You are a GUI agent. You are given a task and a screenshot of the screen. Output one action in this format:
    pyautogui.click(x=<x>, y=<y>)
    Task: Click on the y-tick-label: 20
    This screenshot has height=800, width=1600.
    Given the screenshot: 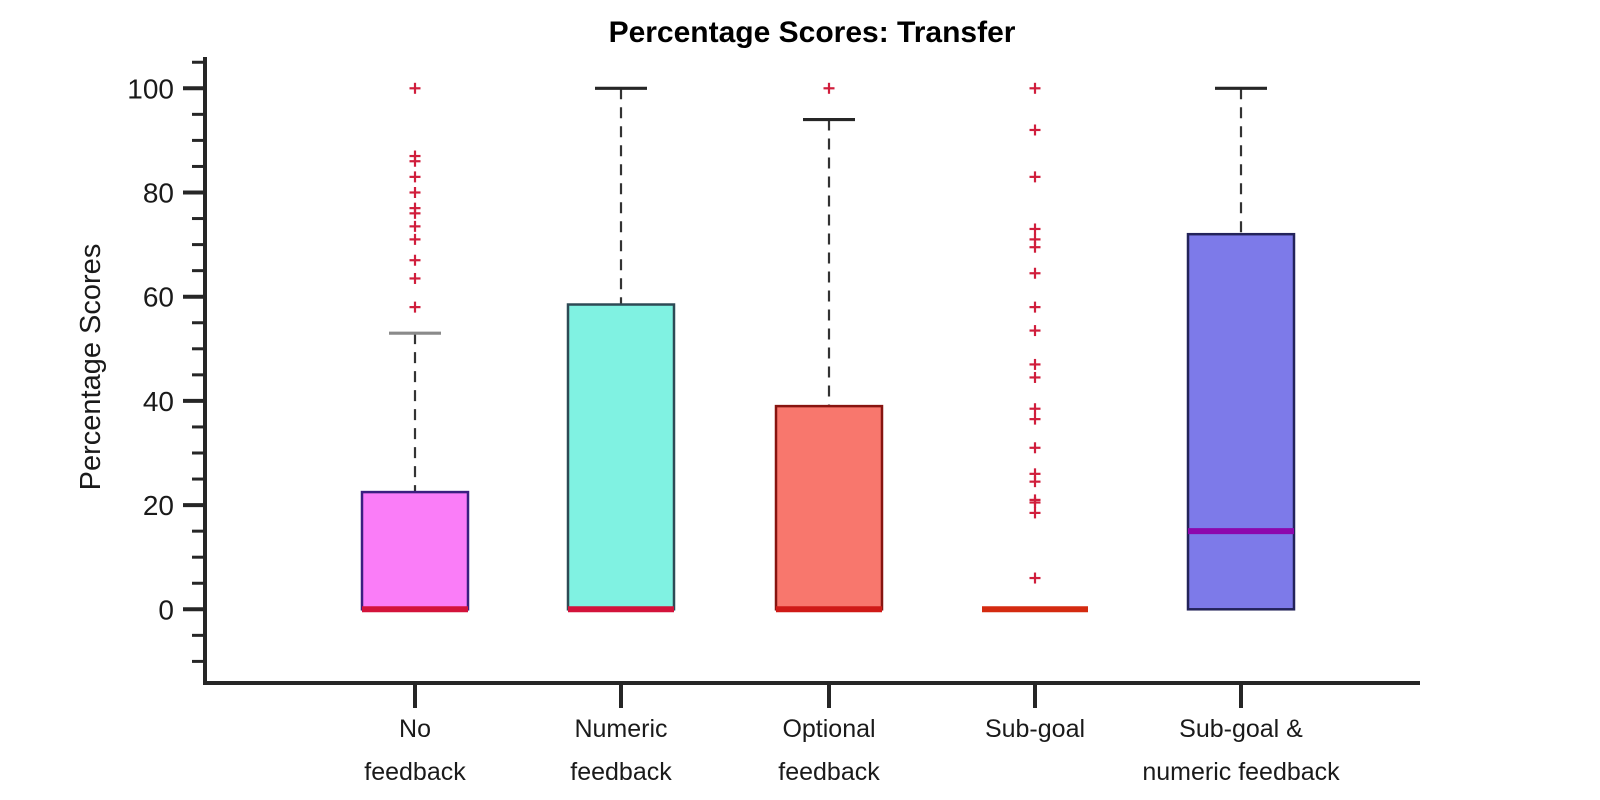 What is the action you would take?
    pyautogui.click(x=158, y=505)
    